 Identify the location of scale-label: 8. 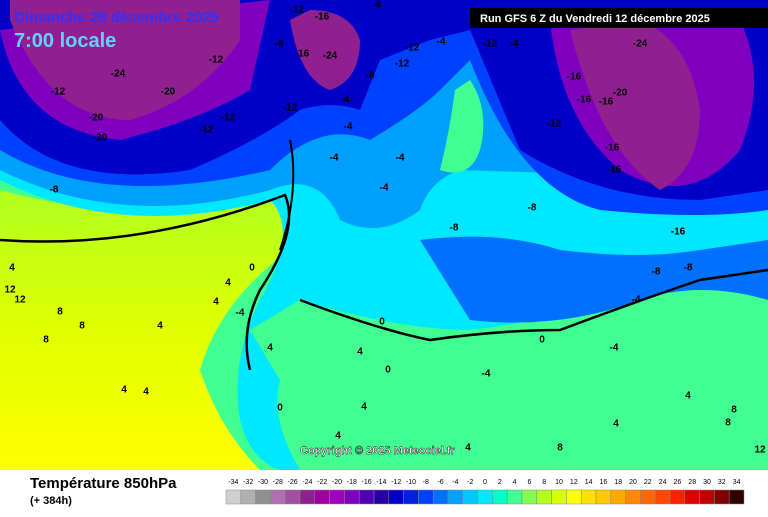
(544, 482).